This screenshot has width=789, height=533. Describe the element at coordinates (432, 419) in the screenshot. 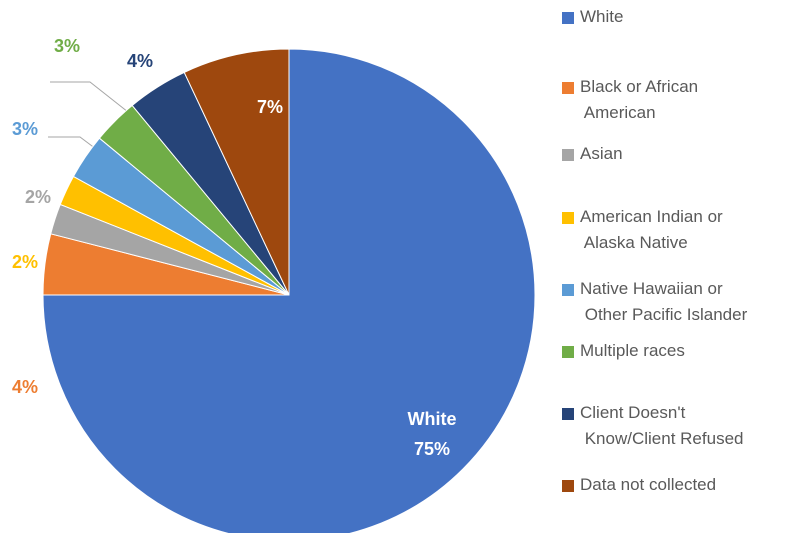

I see `data-label-category: White` at that location.